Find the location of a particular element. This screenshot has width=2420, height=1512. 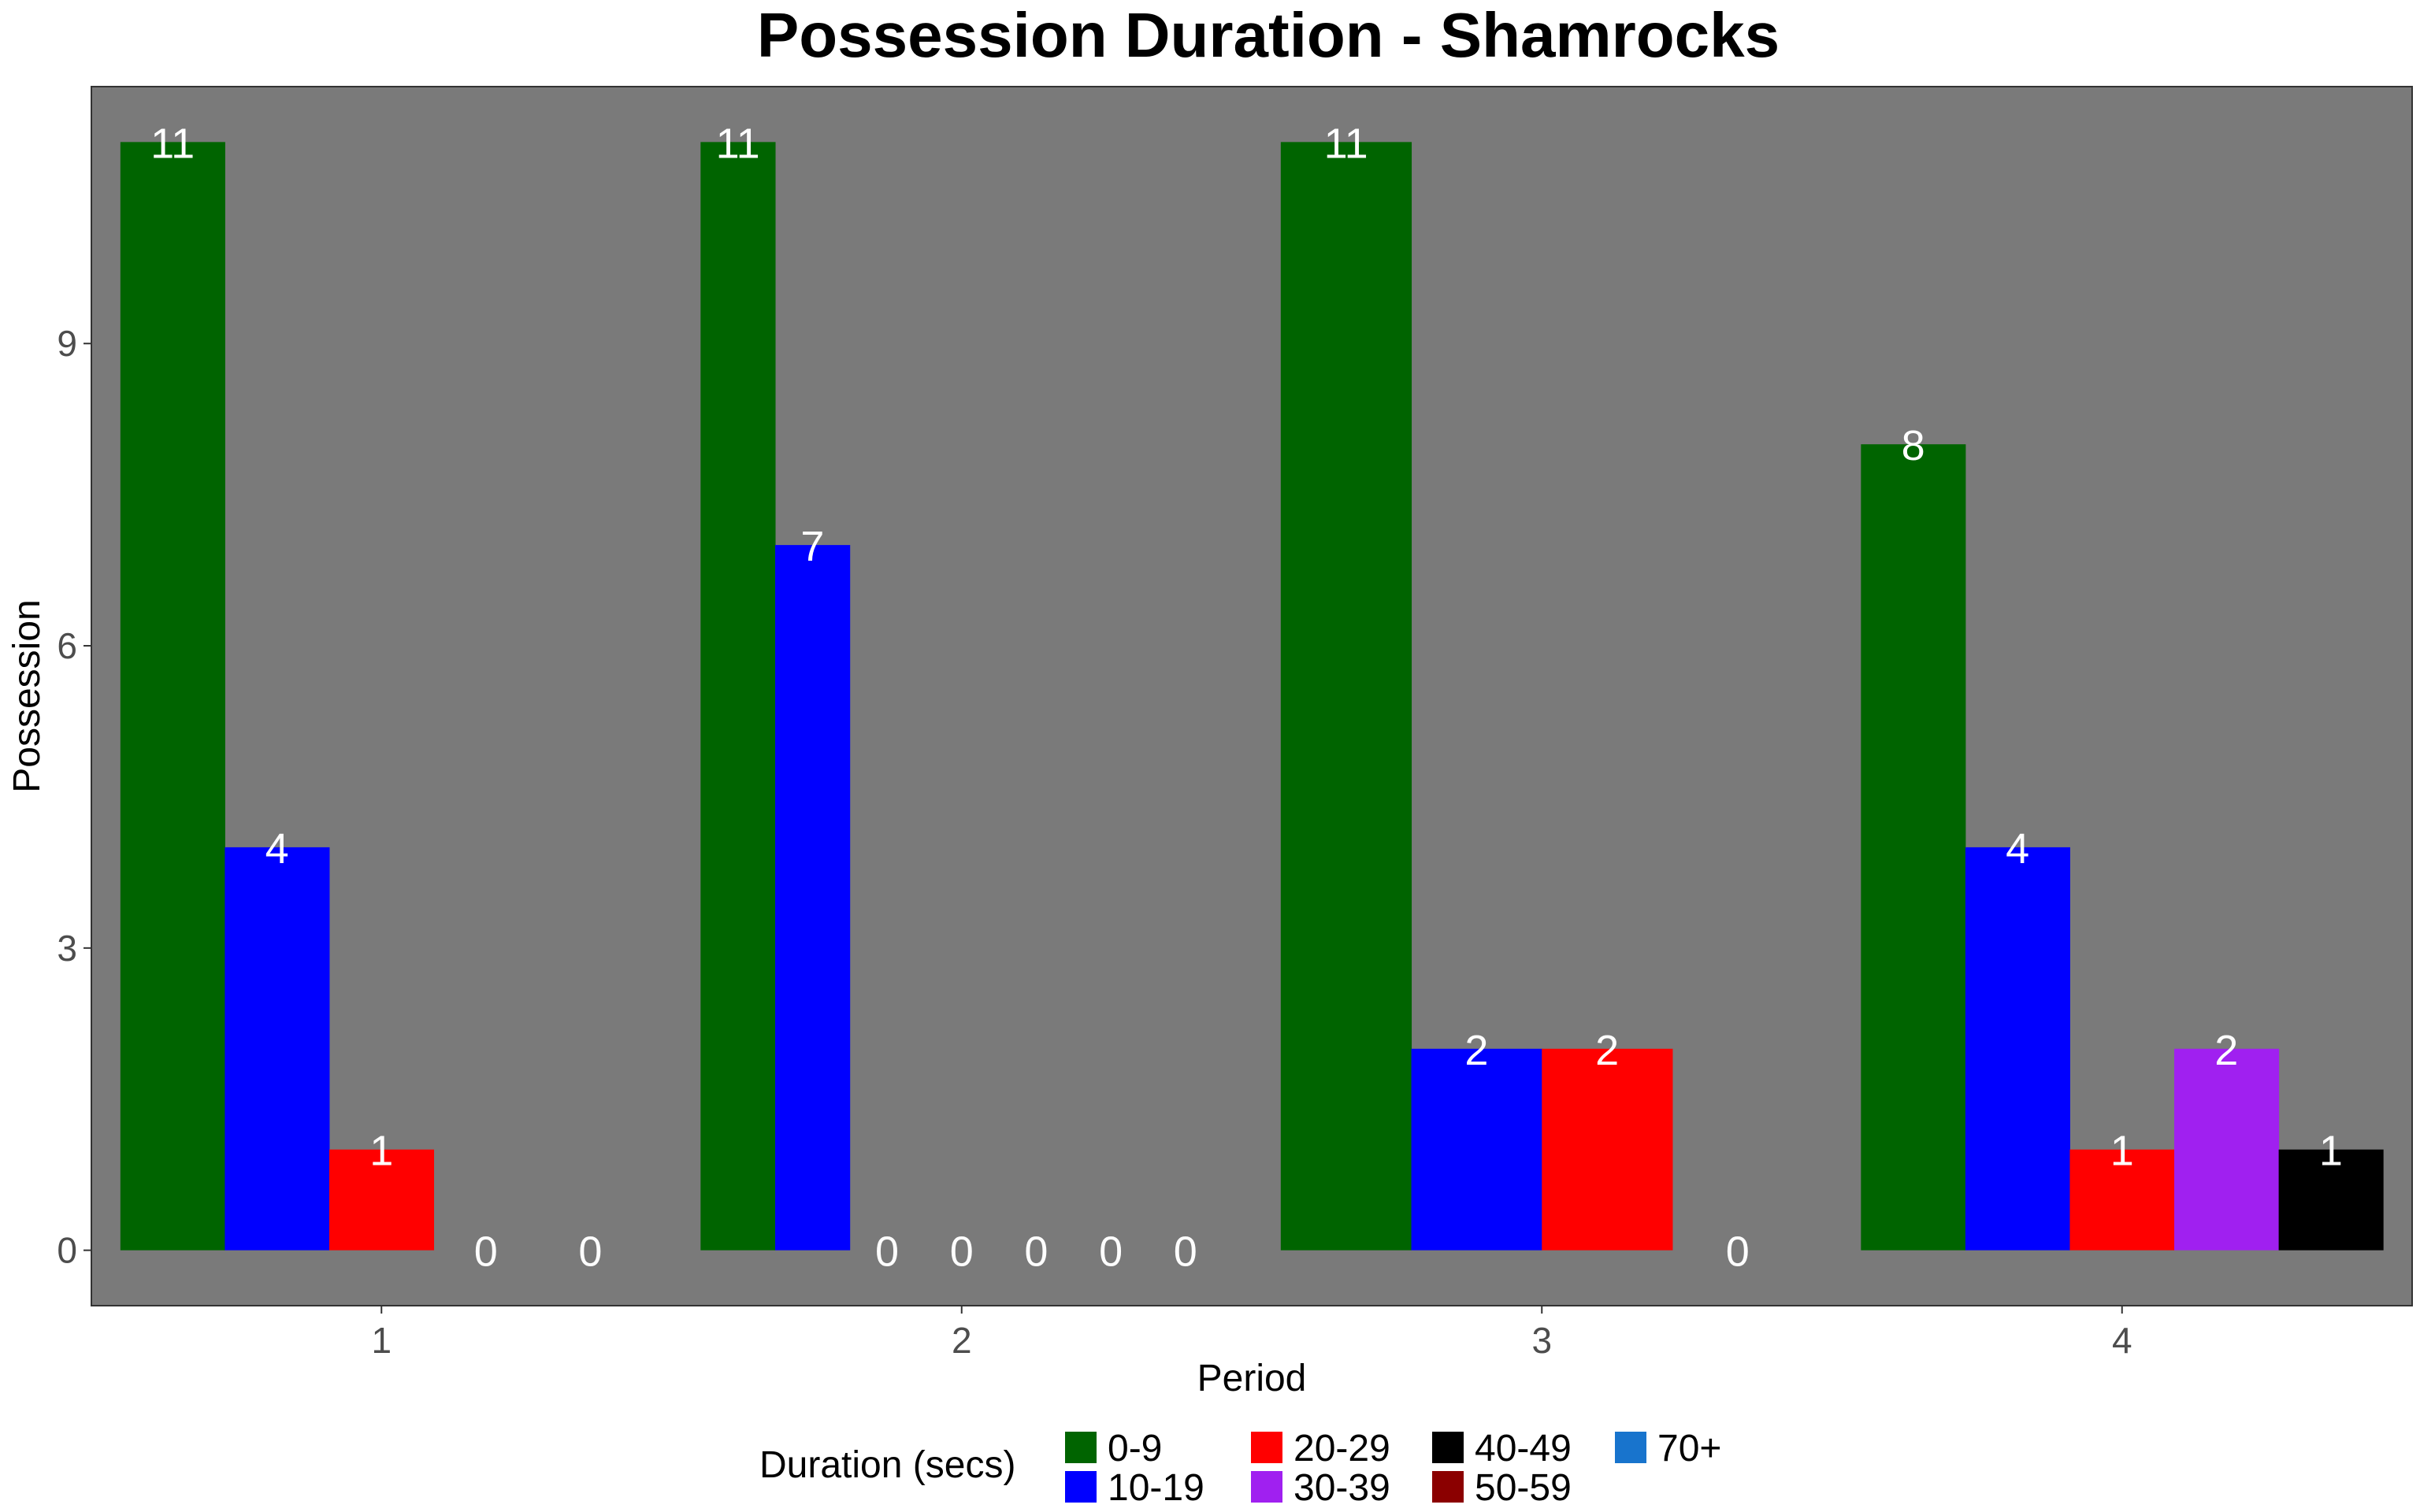

legend-label: 0-9 is located at coordinates (1135, 1448).